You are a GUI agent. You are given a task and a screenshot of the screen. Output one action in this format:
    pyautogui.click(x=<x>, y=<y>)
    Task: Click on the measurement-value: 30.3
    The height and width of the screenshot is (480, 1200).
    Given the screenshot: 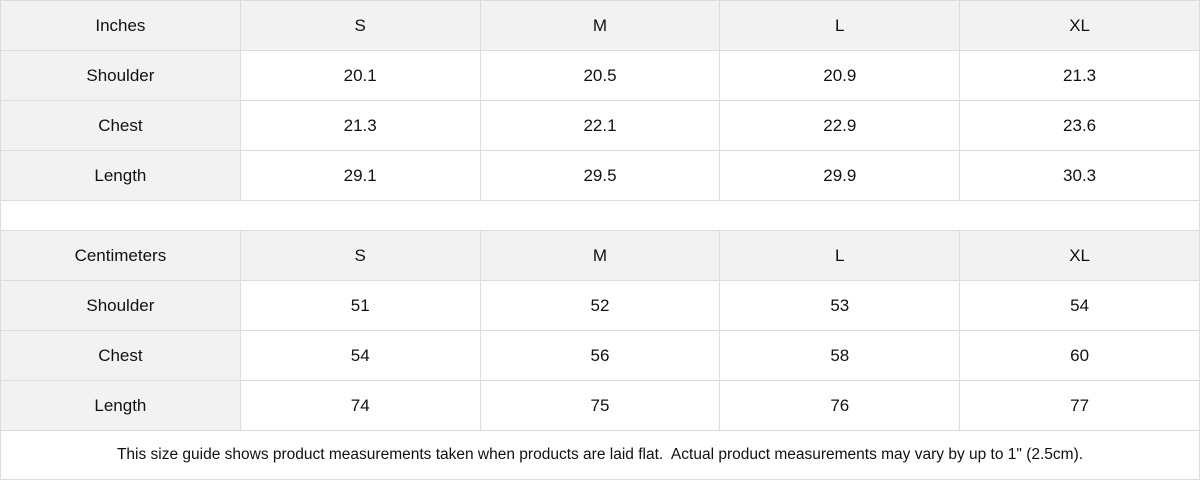 What is the action you would take?
    pyautogui.click(x=1079, y=175)
    